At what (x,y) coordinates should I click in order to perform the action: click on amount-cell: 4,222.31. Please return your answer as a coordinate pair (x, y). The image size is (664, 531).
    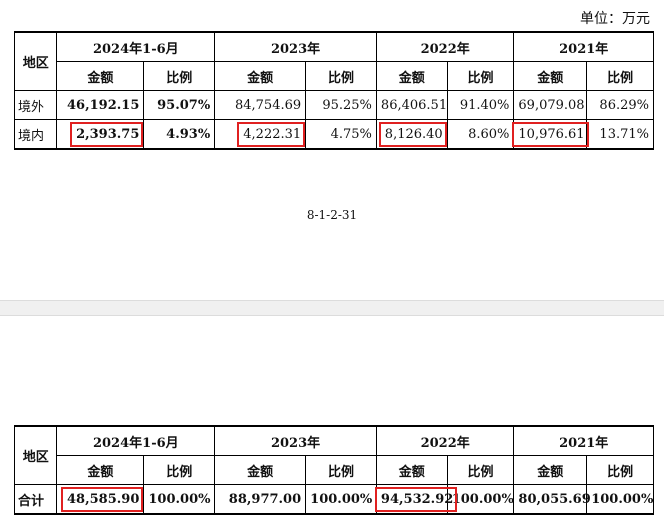
    Looking at the image, I should click on (260, 134).